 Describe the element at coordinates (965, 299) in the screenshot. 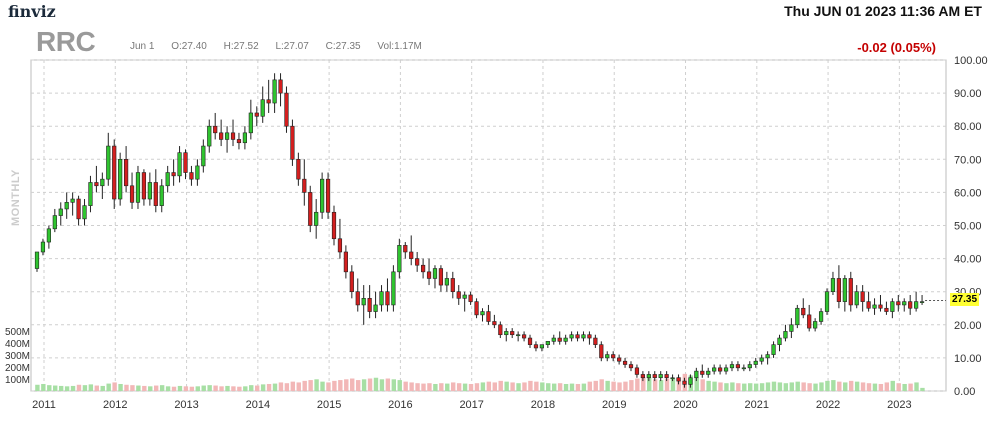

I see `last-price-badge: 27.35` at that location.